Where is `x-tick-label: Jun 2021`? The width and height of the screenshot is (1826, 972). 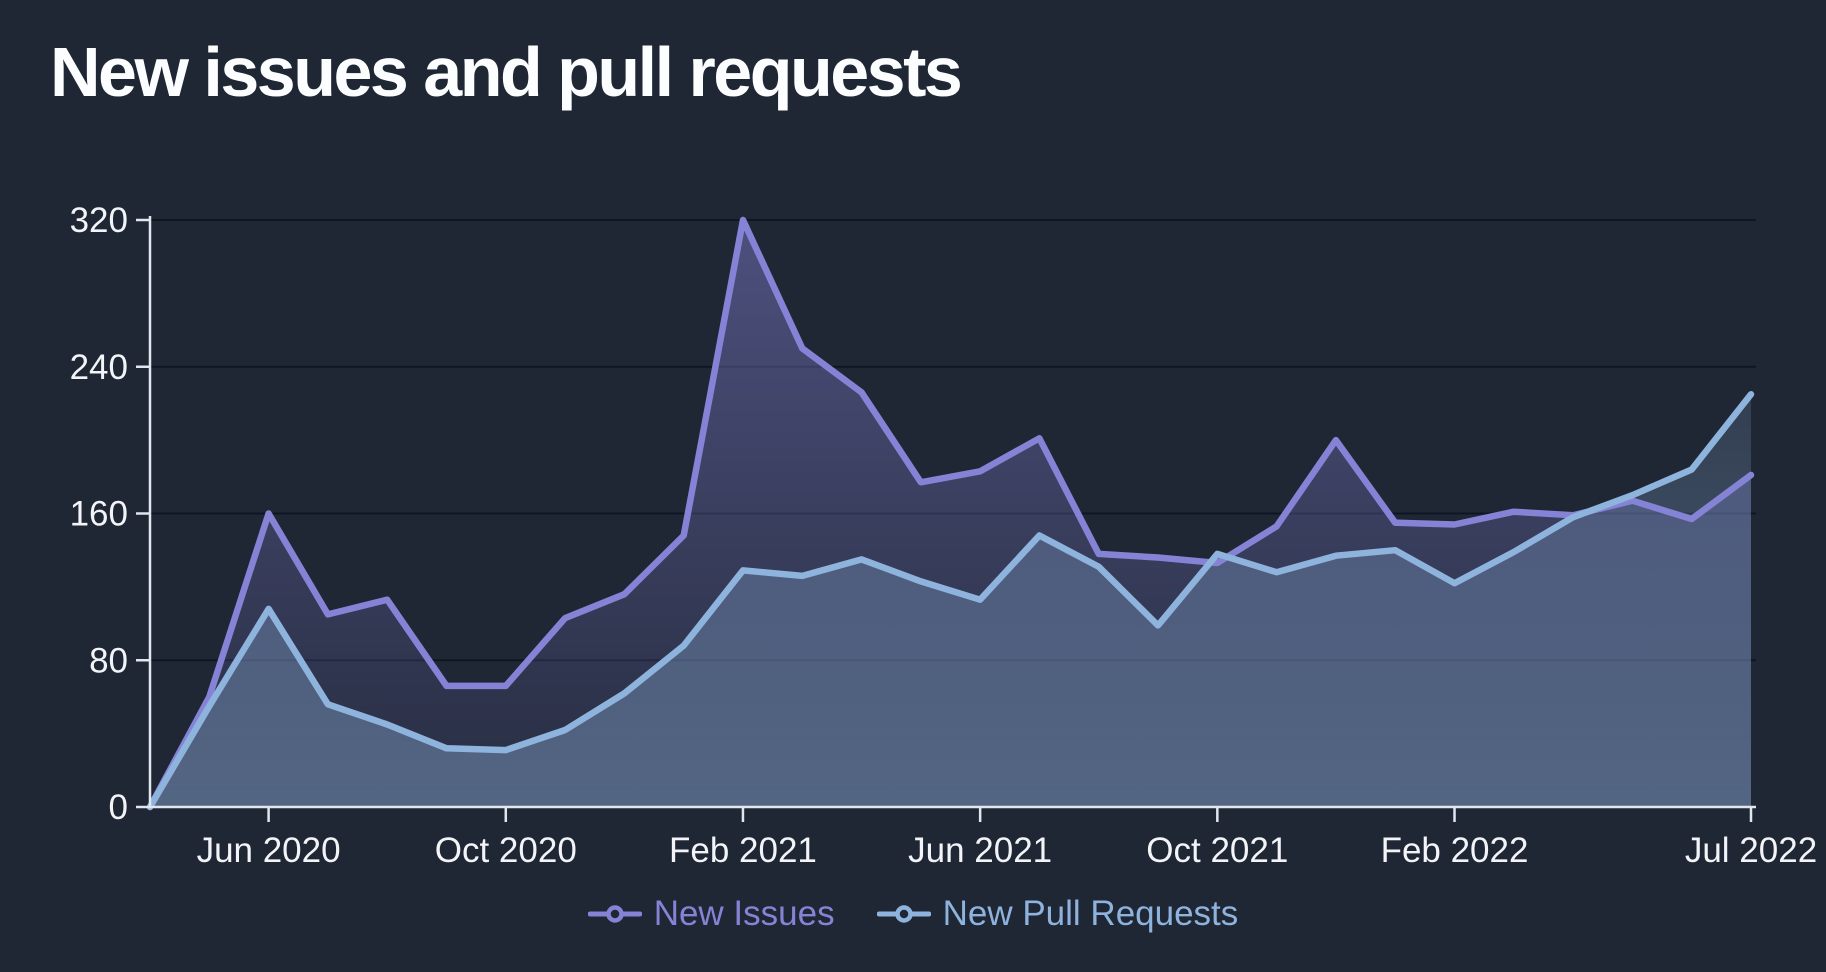
x-tick-label: Jun 2021 is located at coordinates (980, 850).